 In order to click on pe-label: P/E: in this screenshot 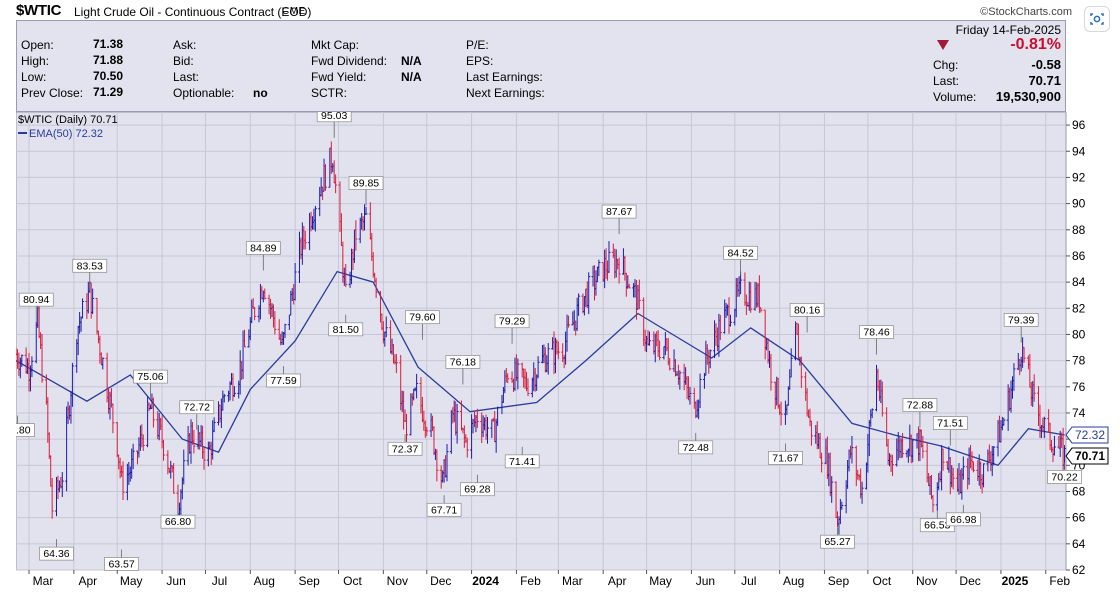, I will do `click(477, 45)`.